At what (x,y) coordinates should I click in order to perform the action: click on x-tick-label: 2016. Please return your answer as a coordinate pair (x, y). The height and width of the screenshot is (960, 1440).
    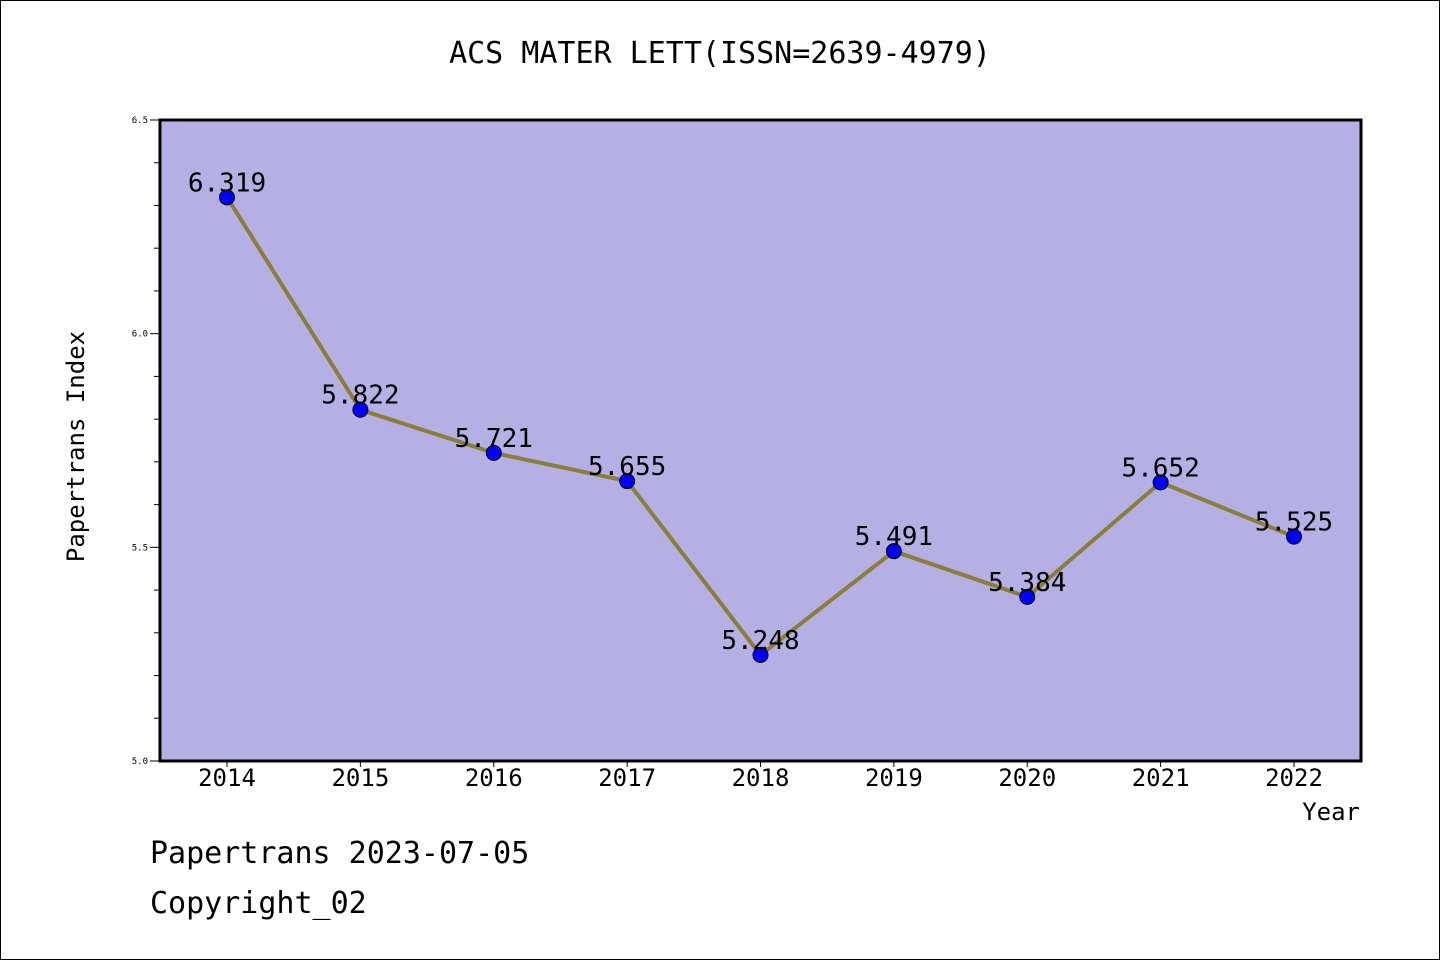
    Looking at the image, I should click on (494, 778).